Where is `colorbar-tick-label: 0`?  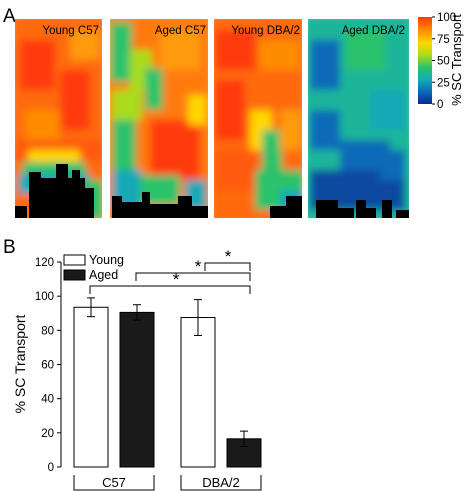 colorbar-tick-label: 0 is located at coordinates (440, 105).